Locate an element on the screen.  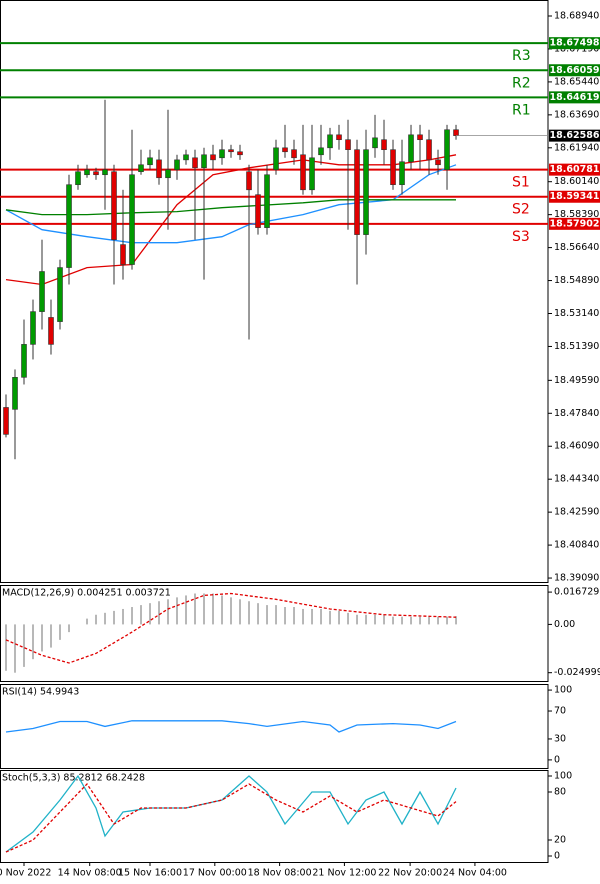
y-tick-label: 18.40840 is located at coordinates (576, 545).